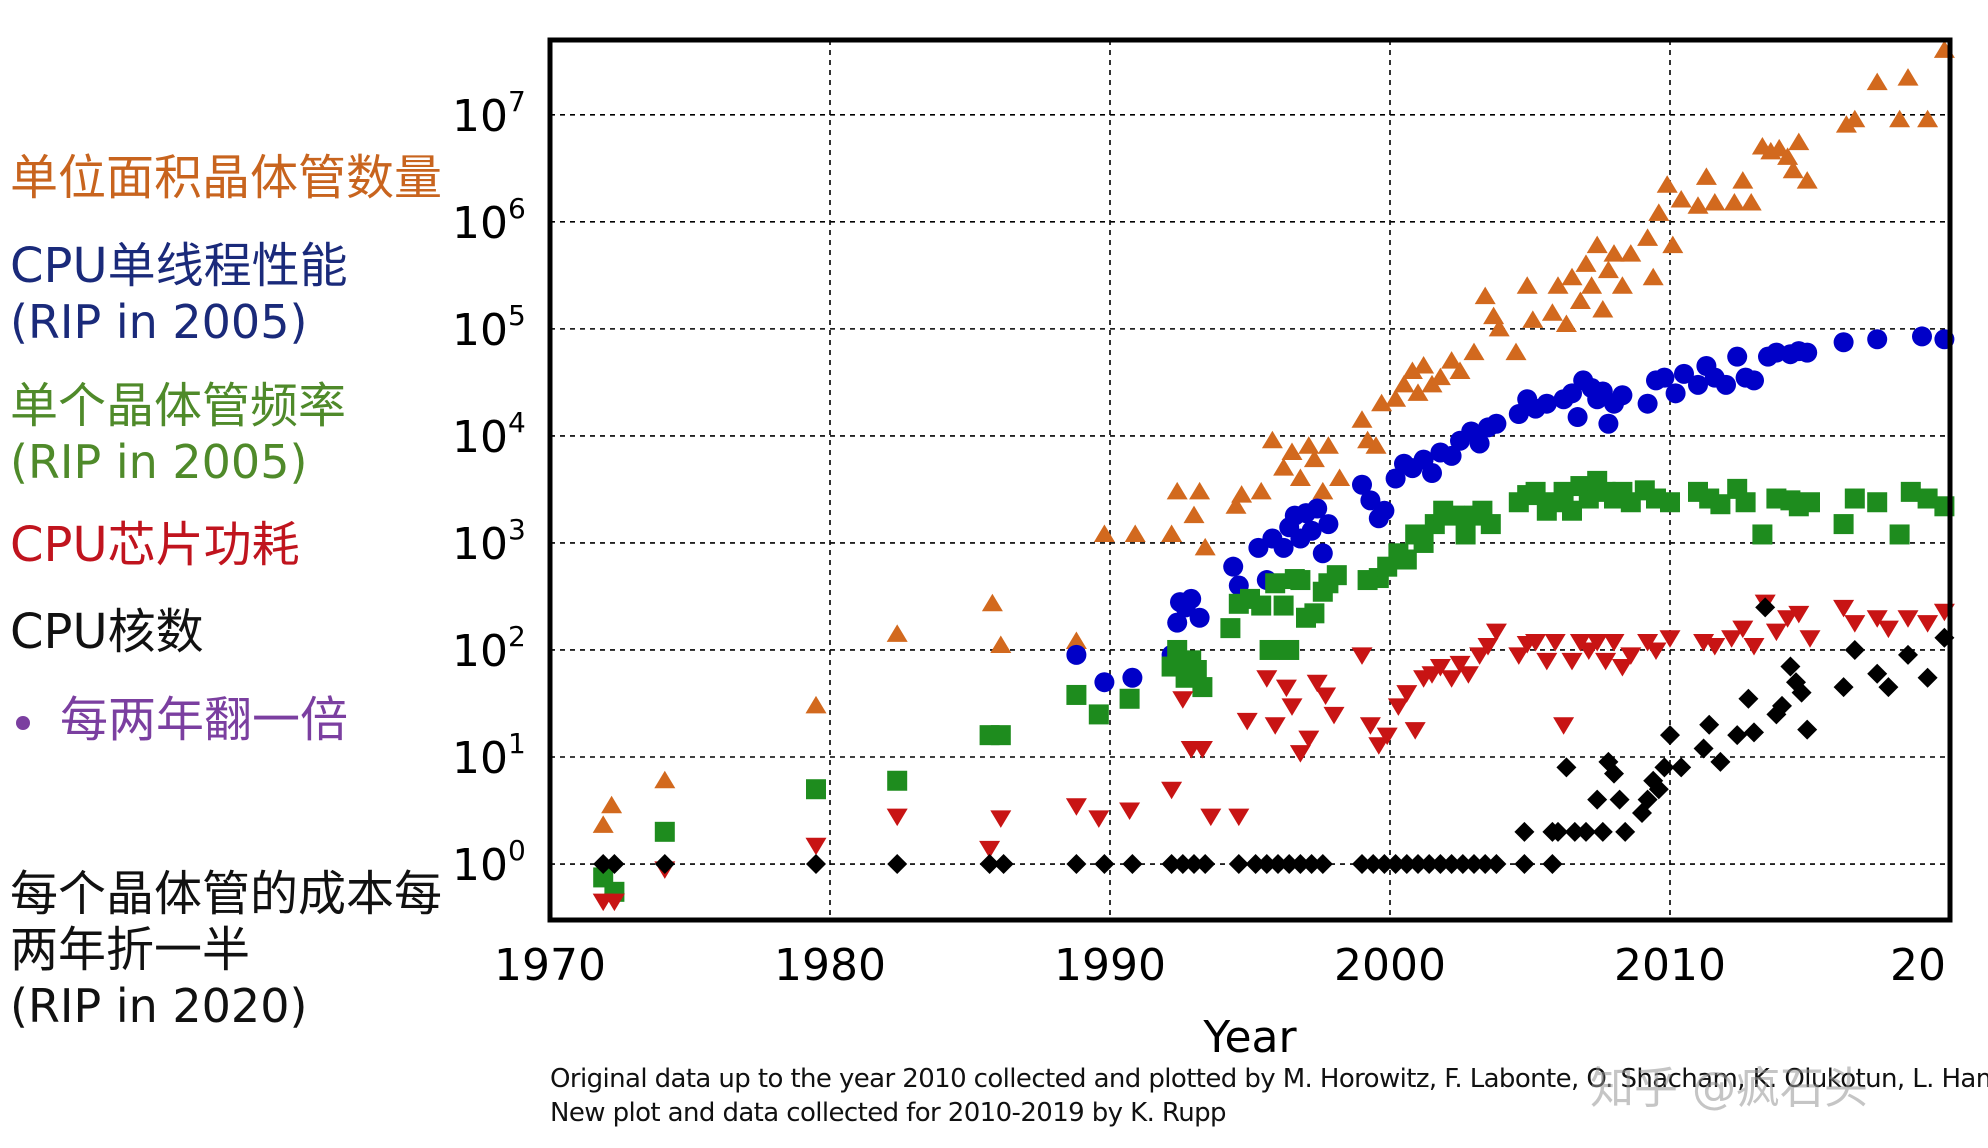 The width and height of the screenshot is (1988, 1148). Describe the element at coordinates (489, 755) in the screenshot. I see `y-tick-label: 10¹` at that location.